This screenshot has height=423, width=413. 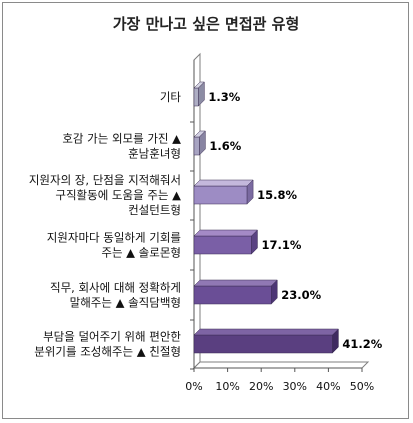 I want to click on category-label: 기타, so click(x=171, y=97).